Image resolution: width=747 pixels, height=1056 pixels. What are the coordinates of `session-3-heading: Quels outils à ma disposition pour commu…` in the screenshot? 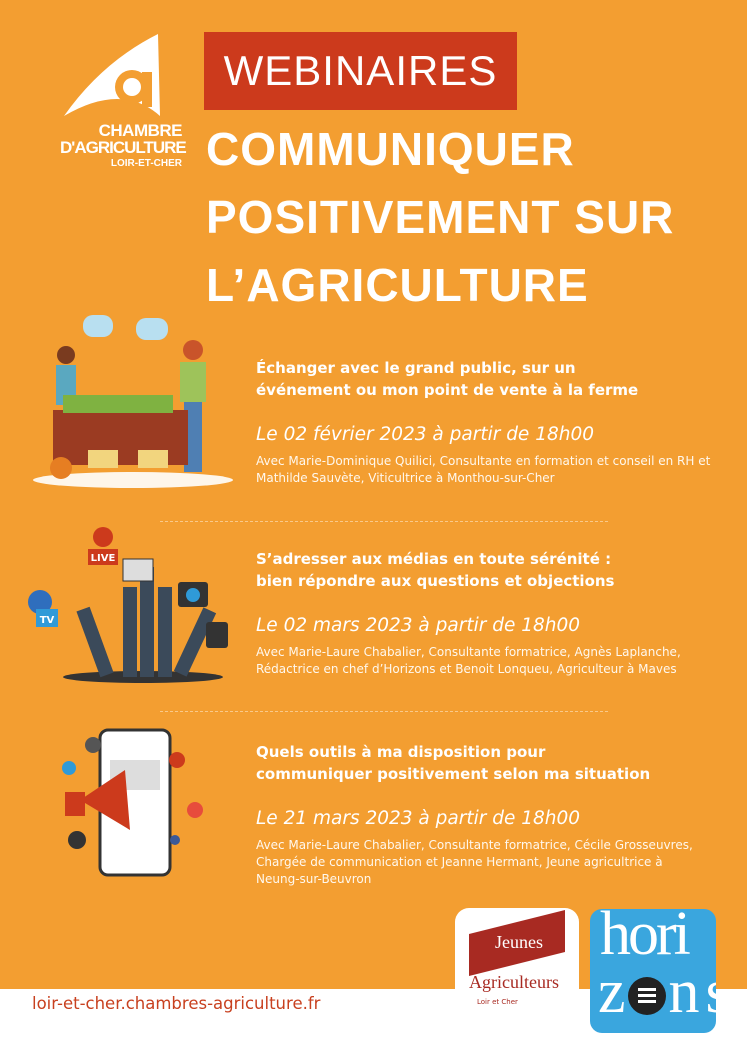 It's located at (453, 763).